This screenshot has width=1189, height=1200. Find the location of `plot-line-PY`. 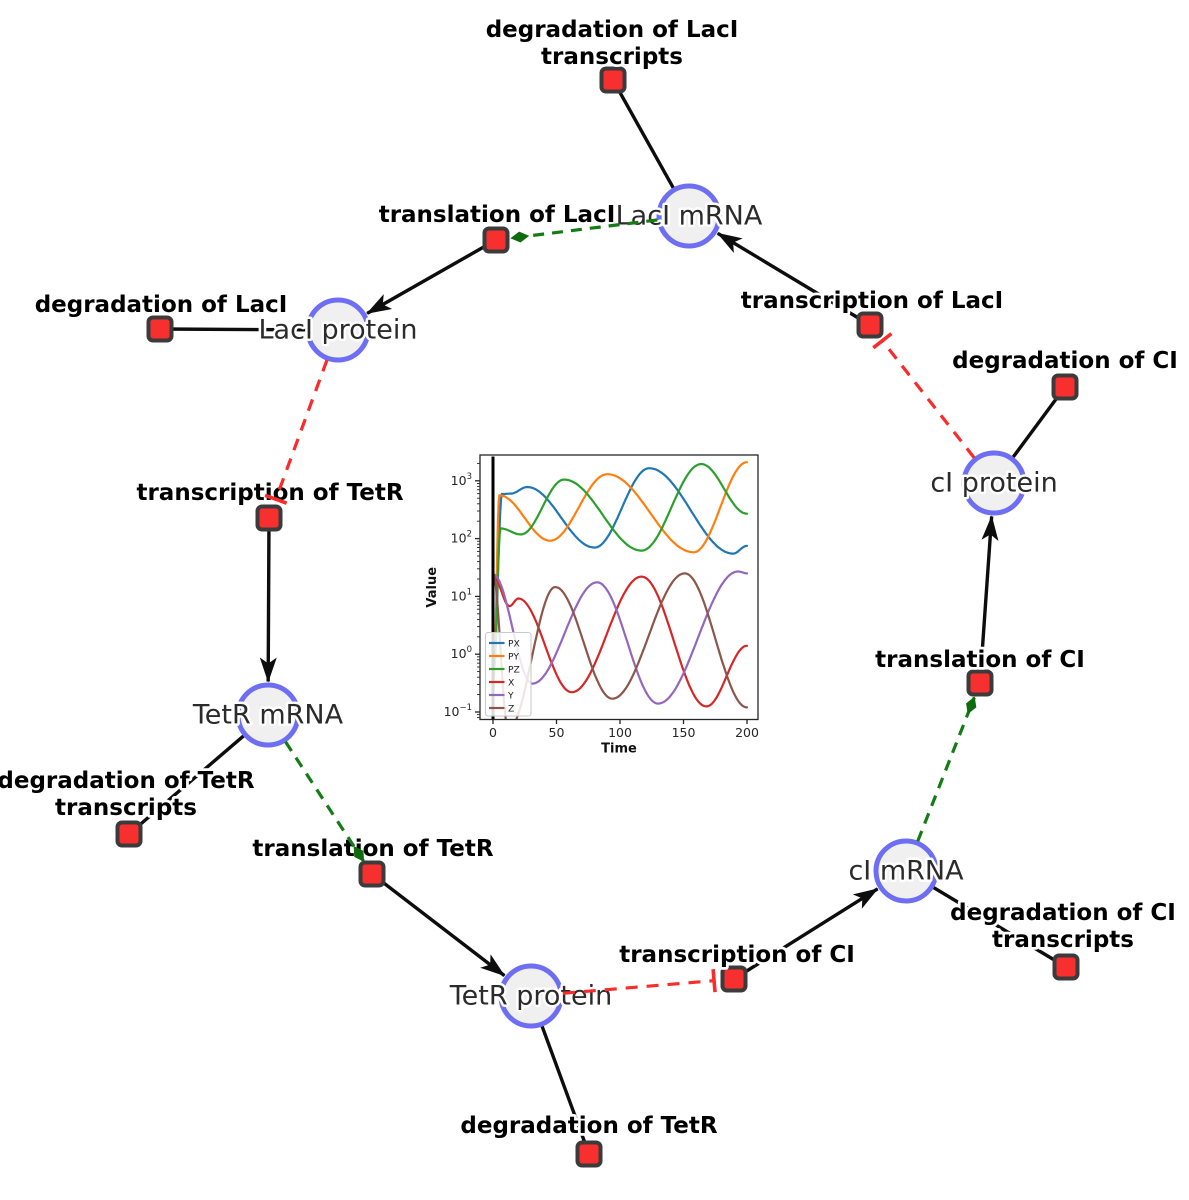

plot-line-PY is located at coordinates (620, 571).